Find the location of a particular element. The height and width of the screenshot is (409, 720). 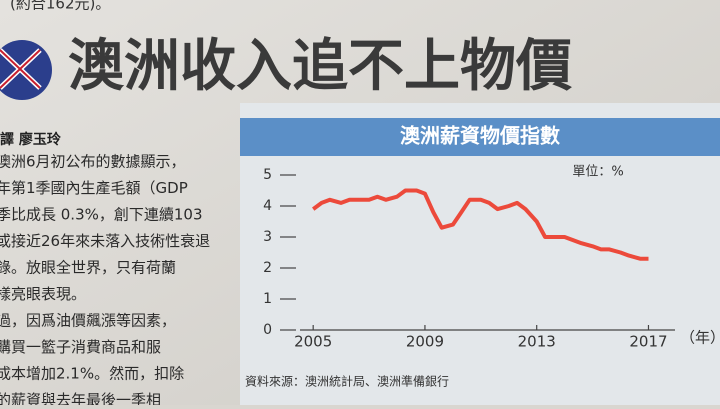

unit-label: 單位：% is located at coordinates (597, 172).